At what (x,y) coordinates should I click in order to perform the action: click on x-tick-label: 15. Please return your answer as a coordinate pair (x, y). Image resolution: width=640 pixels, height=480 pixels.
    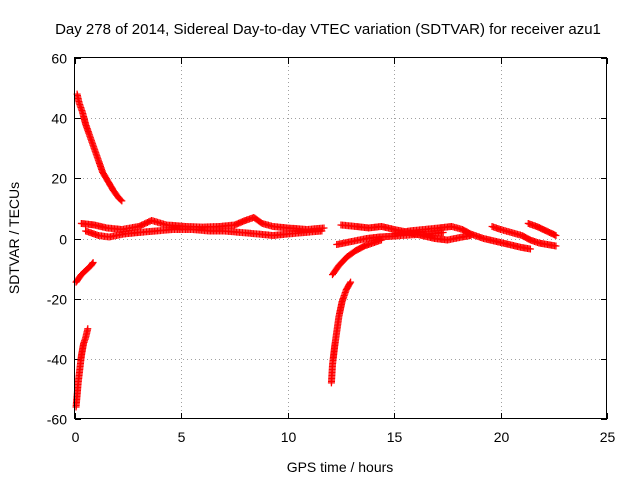
    Looking at the image, I should click on (395, 437).